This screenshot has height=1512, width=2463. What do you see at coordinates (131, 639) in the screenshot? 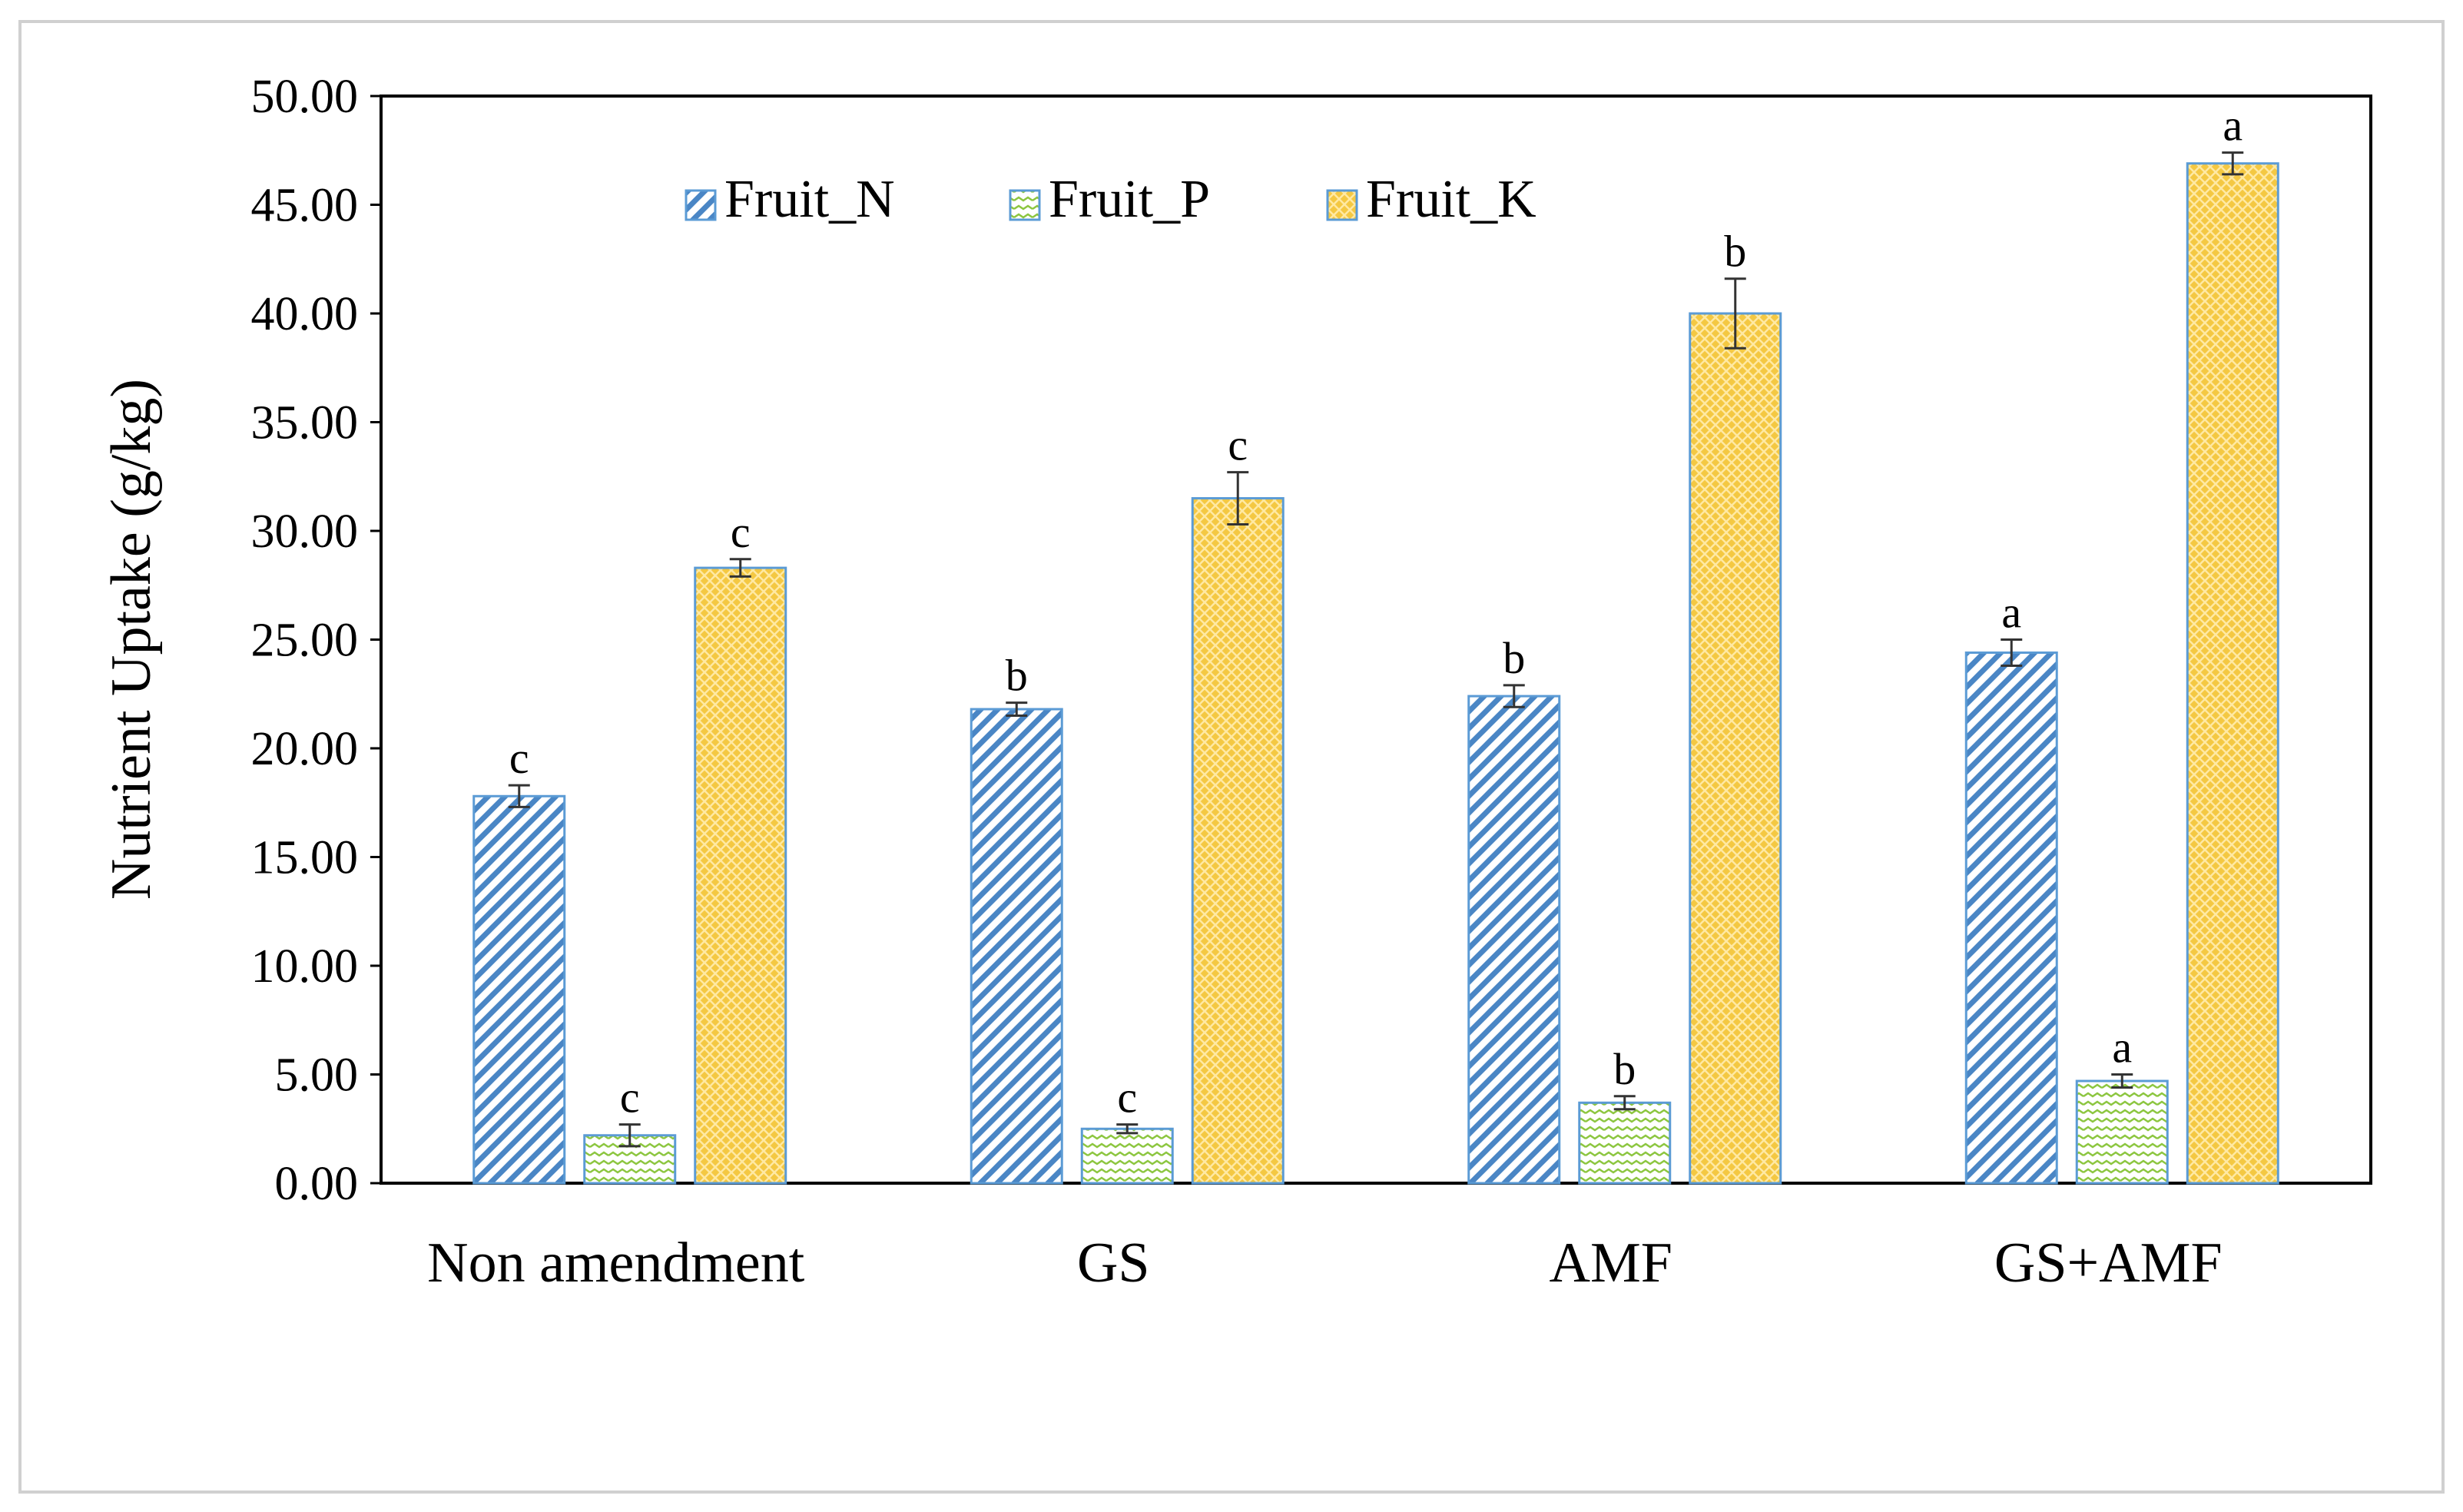
I see `y-axis-label: Nutrient Uptake (g/kg)` at bounding box center [131, 639].